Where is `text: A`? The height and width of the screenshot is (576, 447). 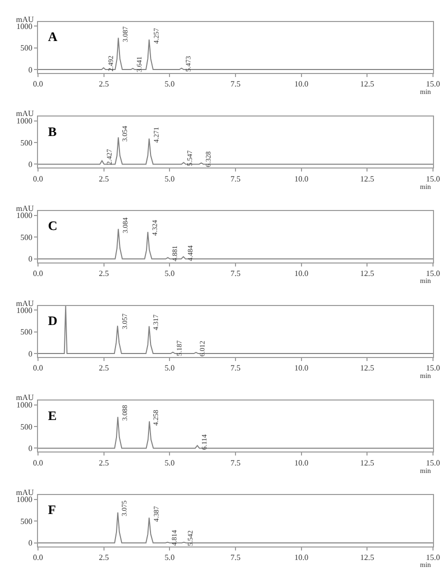 text: A is located at coordinates (53, 36).